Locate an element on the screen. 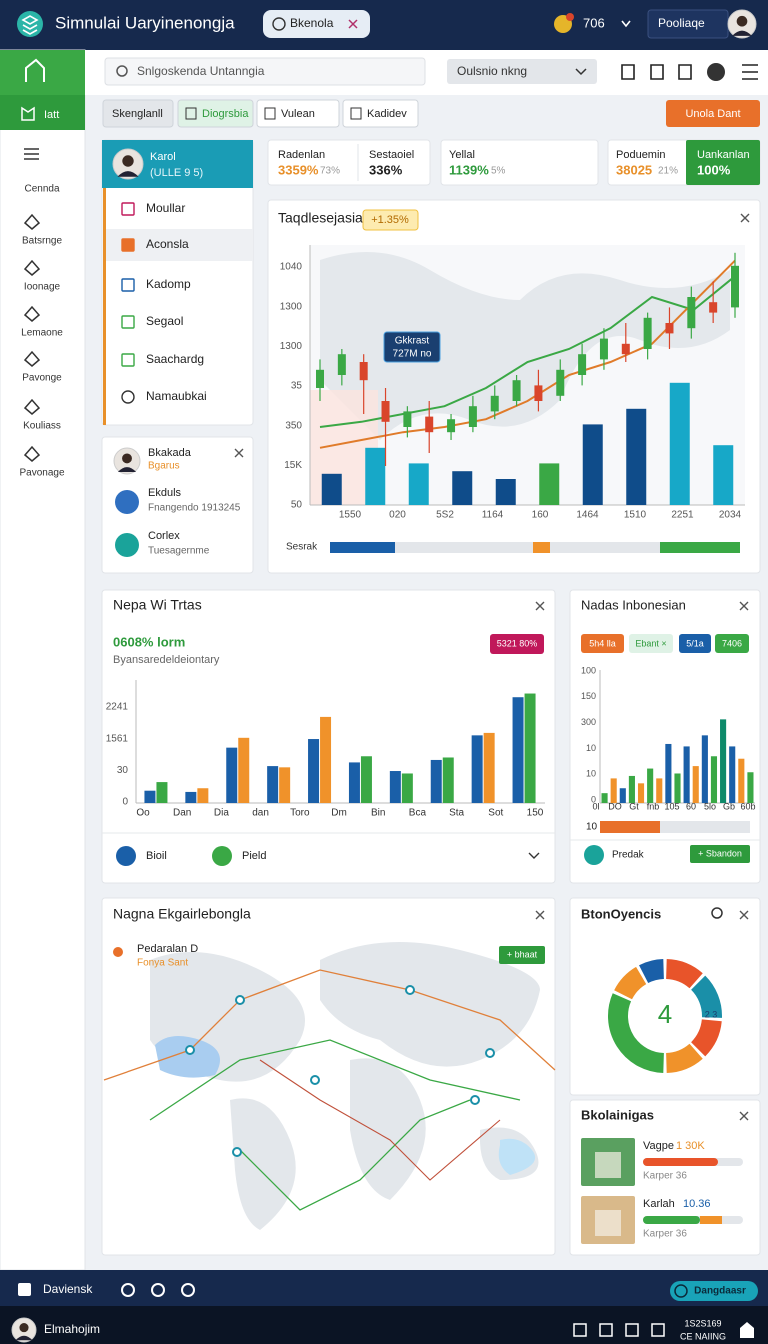 The height and width of the screenshot is (1344, 768). footer-label: Pield is located at coordinates (254, 856).